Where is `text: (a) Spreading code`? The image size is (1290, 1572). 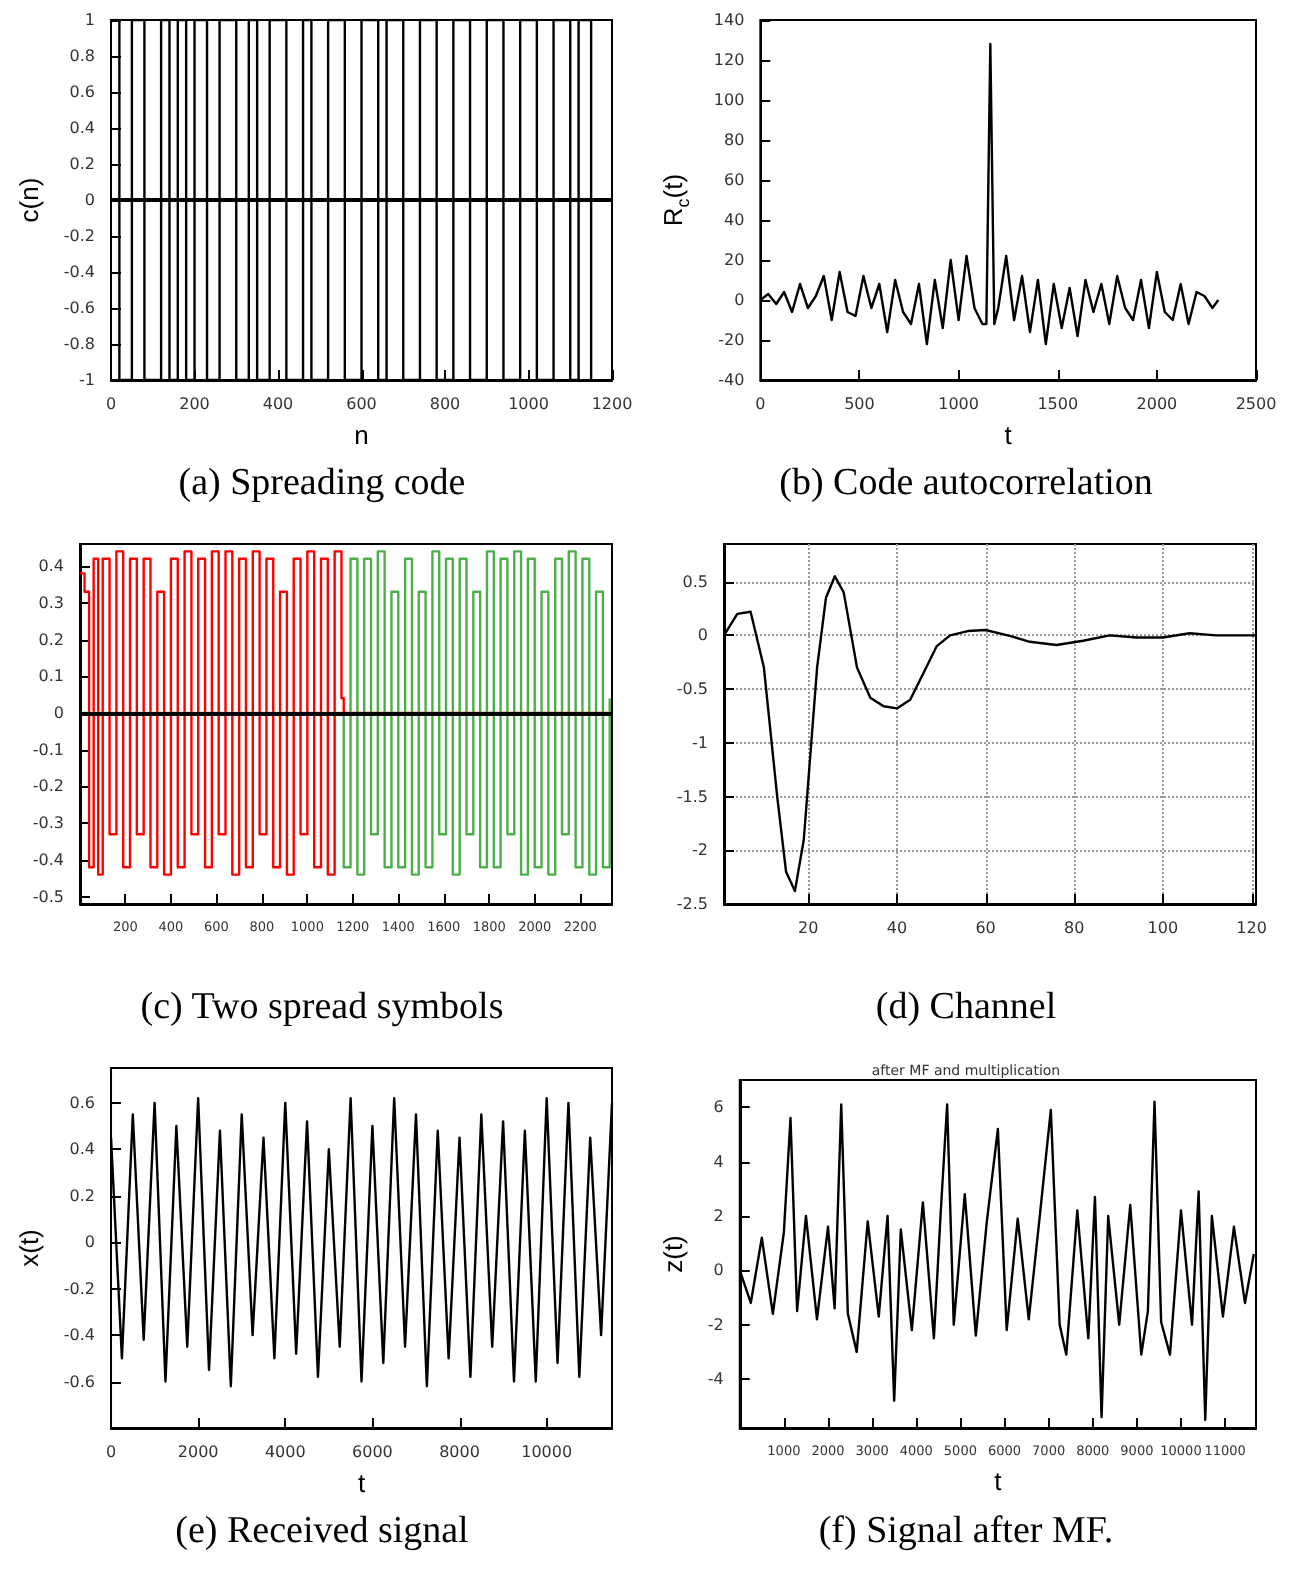
text: (a) Spreading code is located at coordinates (322, 483).